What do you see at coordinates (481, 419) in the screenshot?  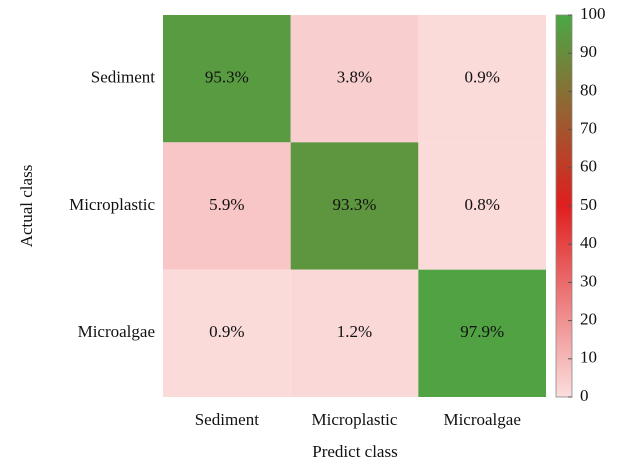 I see `x-tick-label: Microalgae` at bounding box center [481, 419].